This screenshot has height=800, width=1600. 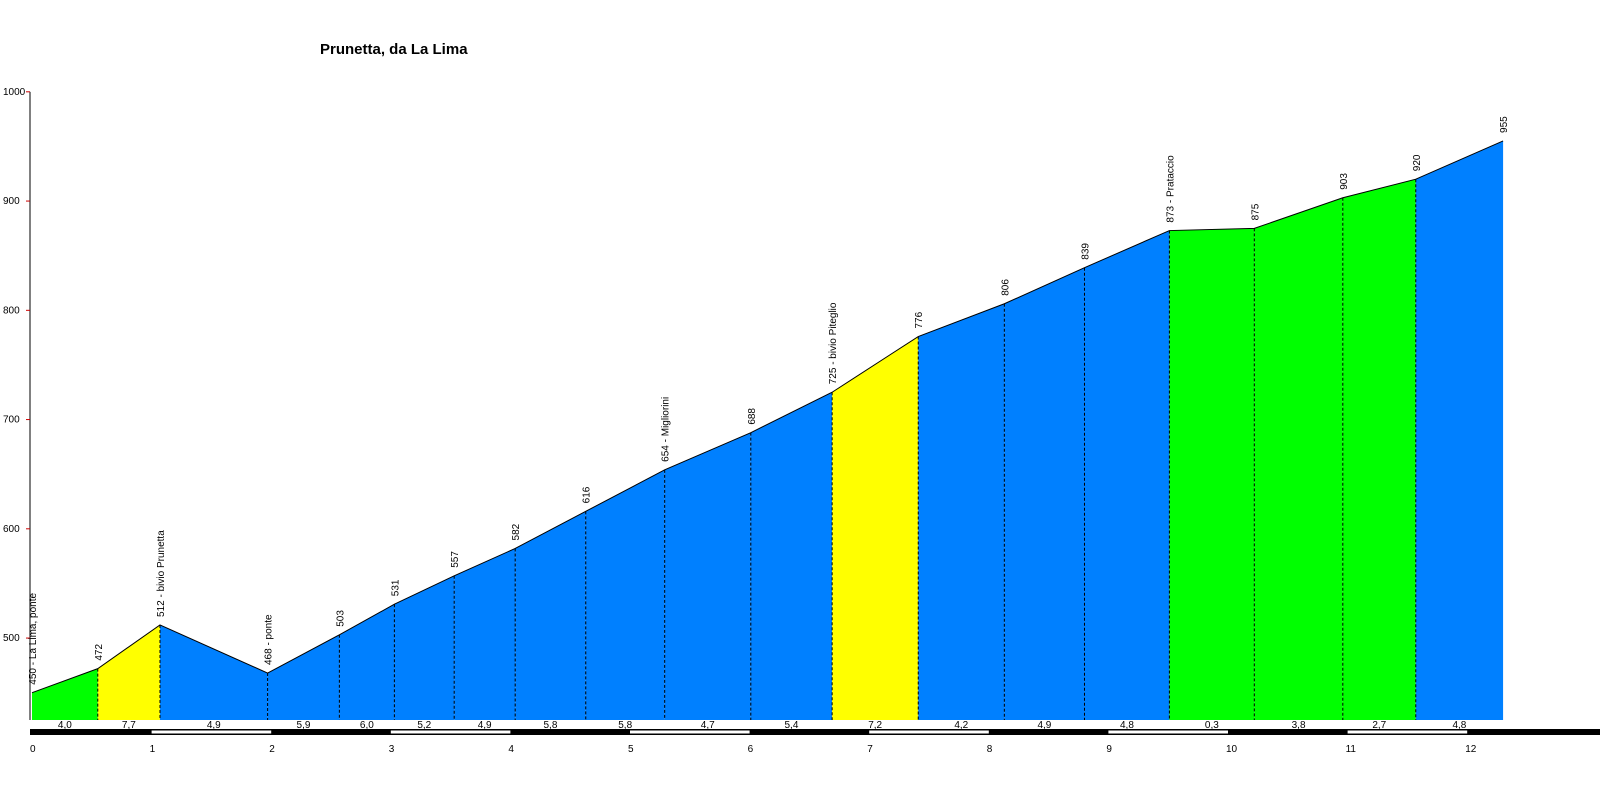 What do you see at coordinates (11, 420) in the screenshot?
I see `y-tick-label: 700` at bounding box center [11, 420].